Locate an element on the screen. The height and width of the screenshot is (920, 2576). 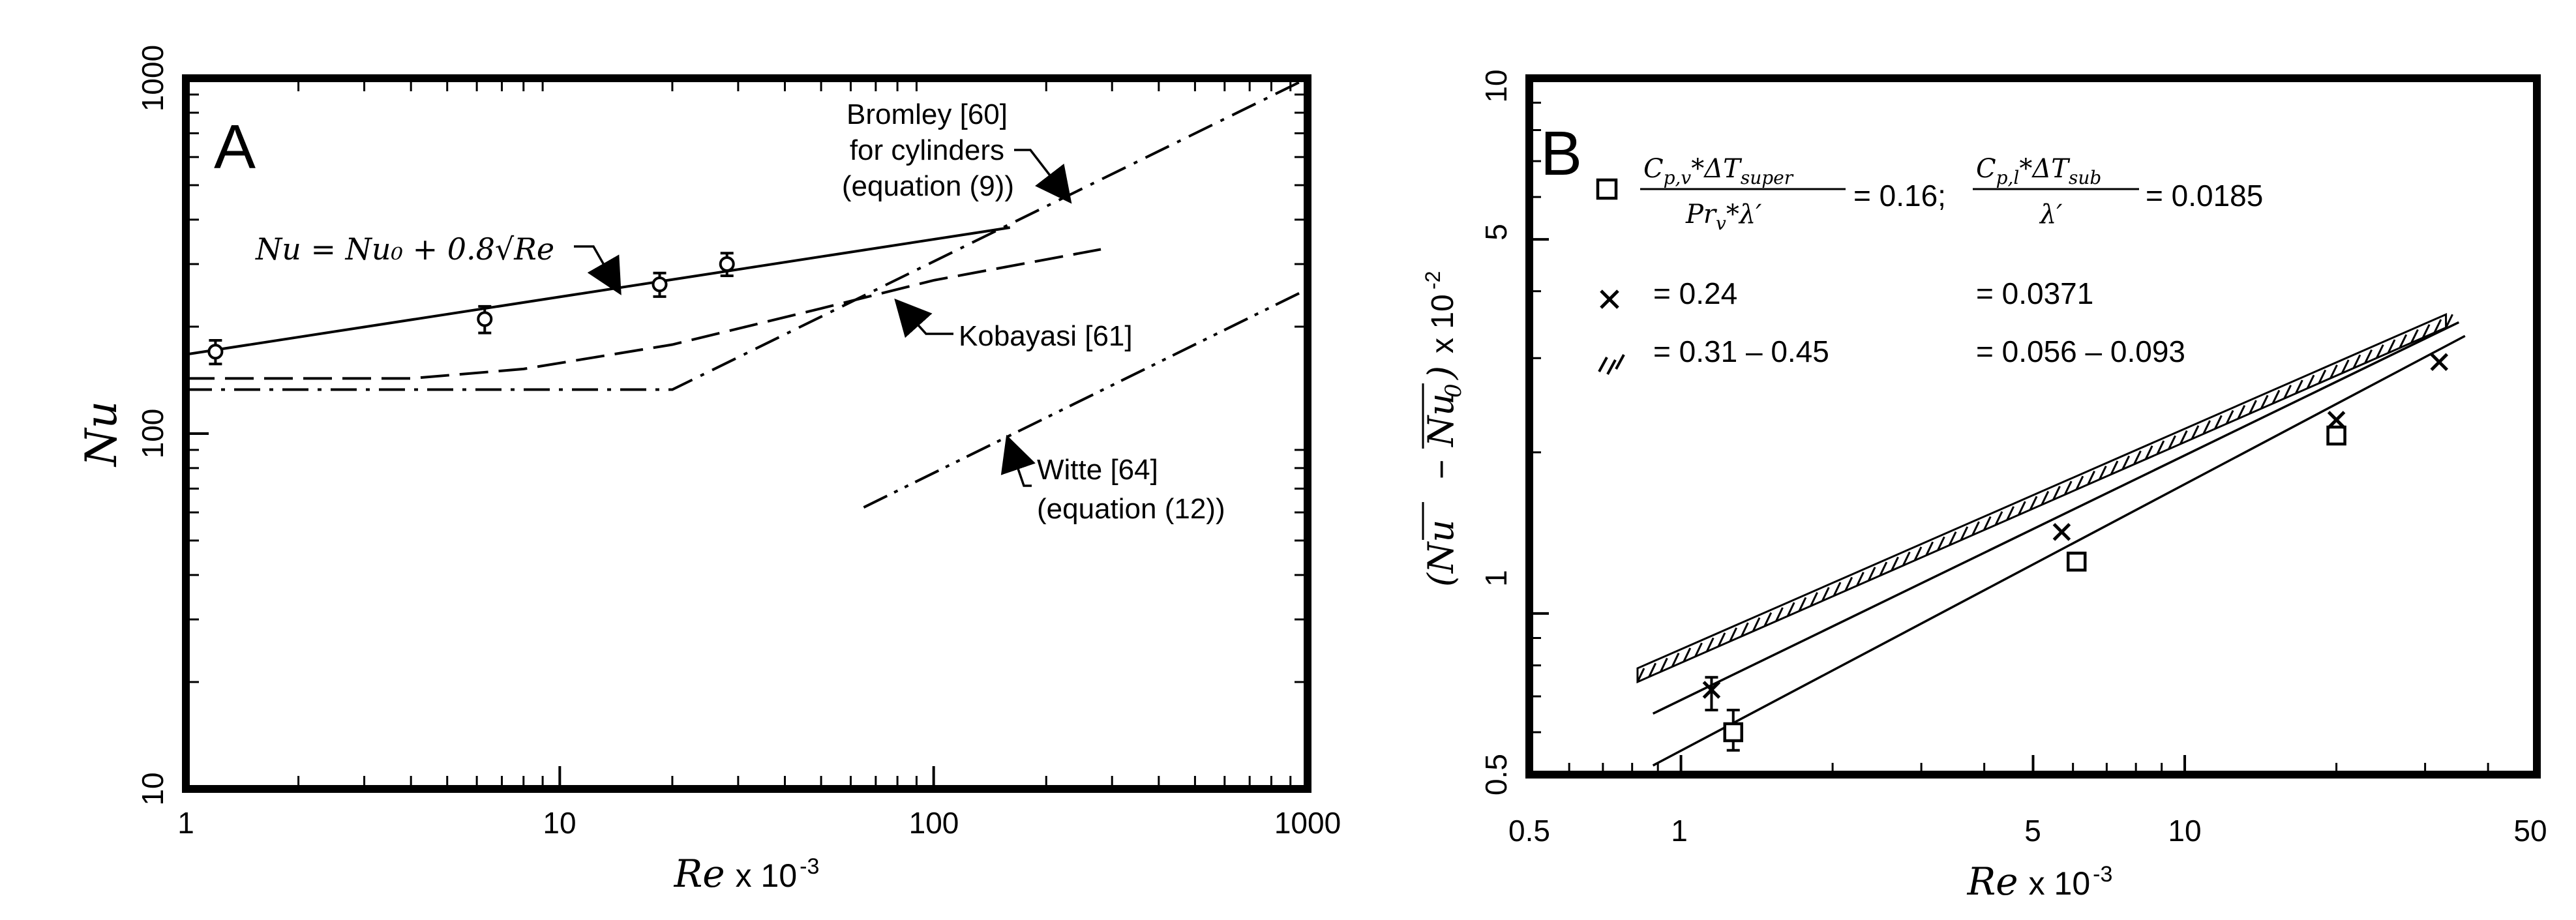
svg-text: Prv*λ′ is located at coordinates (1723, 217).